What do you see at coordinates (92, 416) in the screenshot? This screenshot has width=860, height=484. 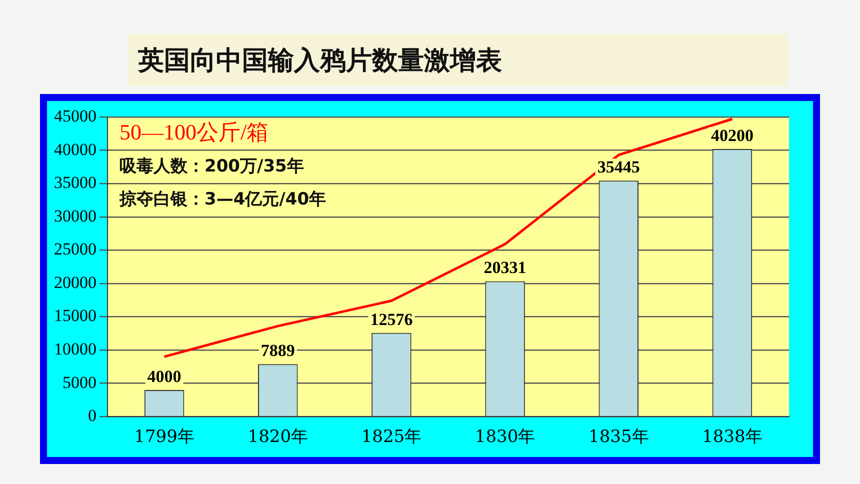 I see `y-tick-label: 0` at bounding box center [92, 416].